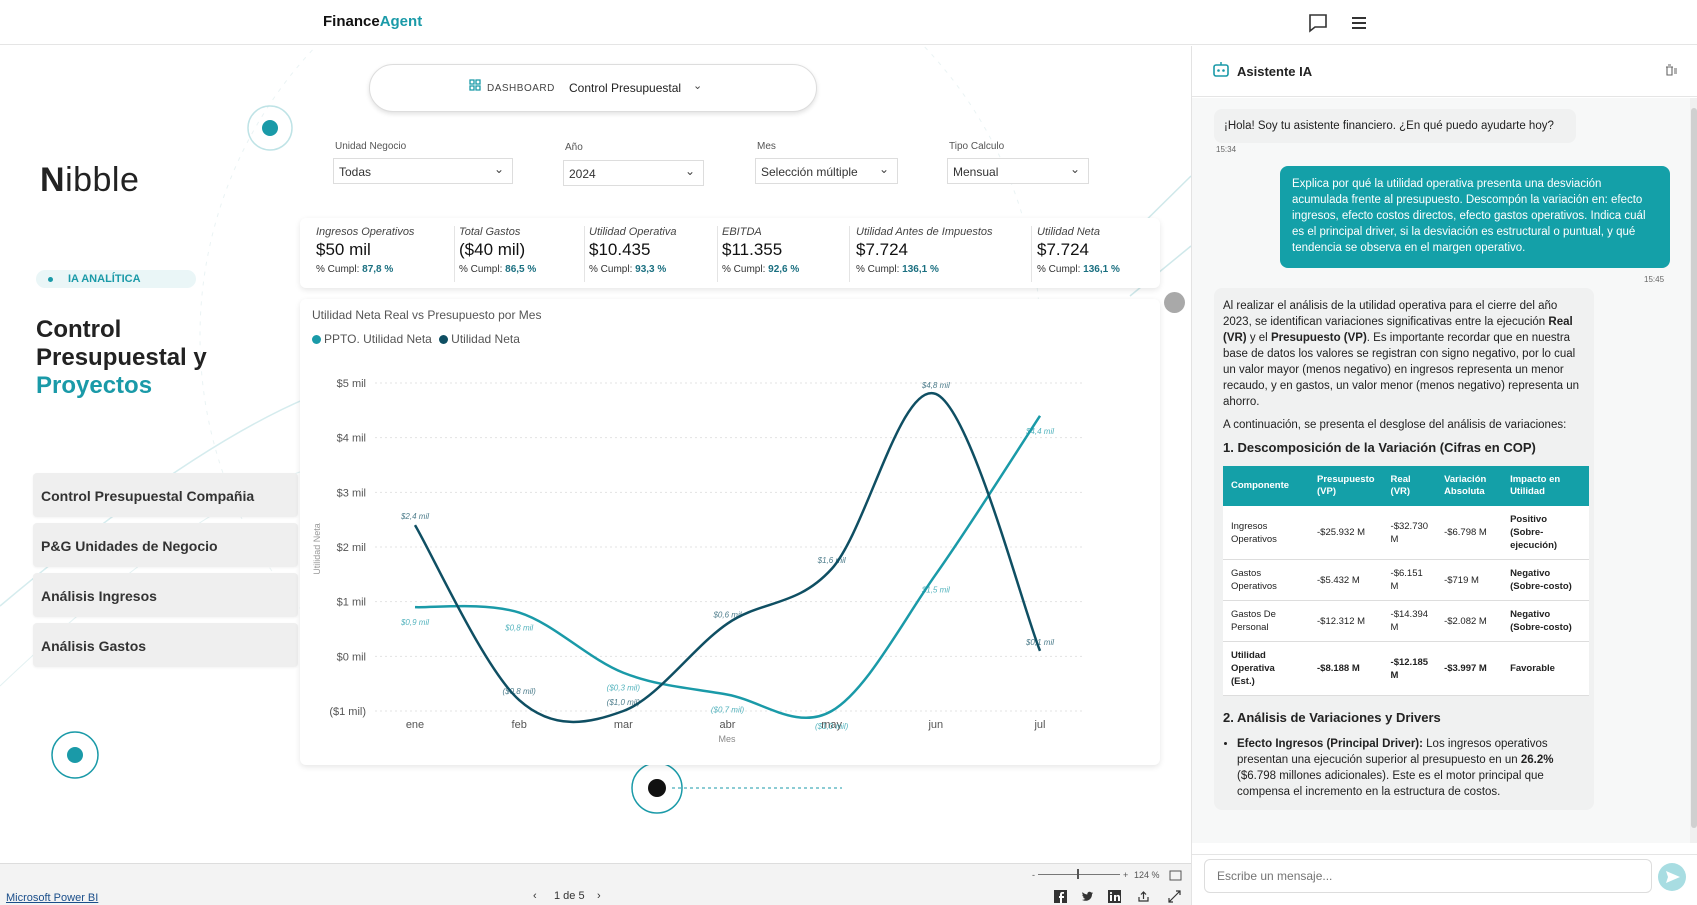 The width and height of the screenshot is (1697, 905). Describe the element at coordinates (1060, 896) in the screenshot. I see `facebook-icon` at that location.